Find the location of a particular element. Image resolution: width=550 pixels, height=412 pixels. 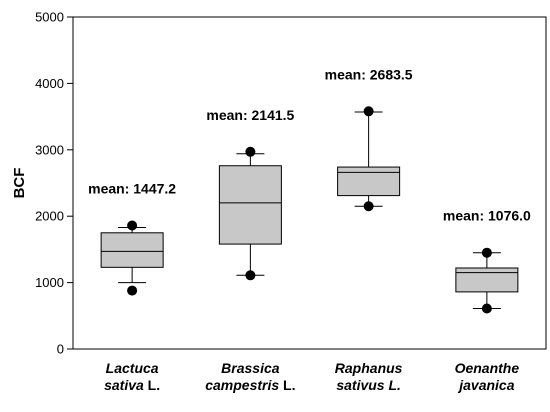

category-label-part: campestris is located at coordinates (242, 385).